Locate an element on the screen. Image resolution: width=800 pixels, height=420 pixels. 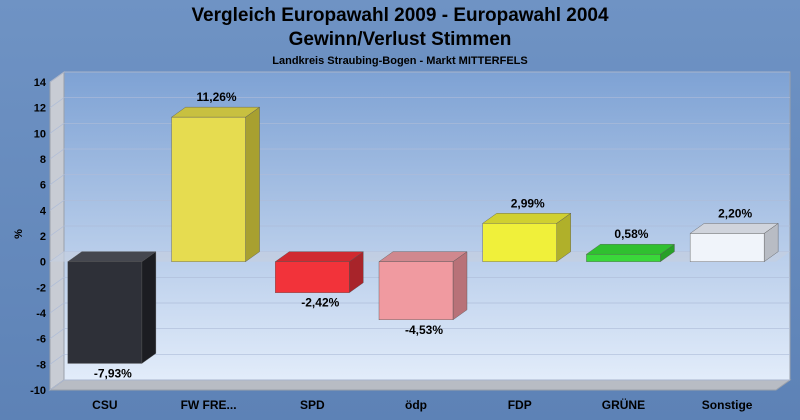
y-tick-label: 8 is located at coordinates (43, 160).